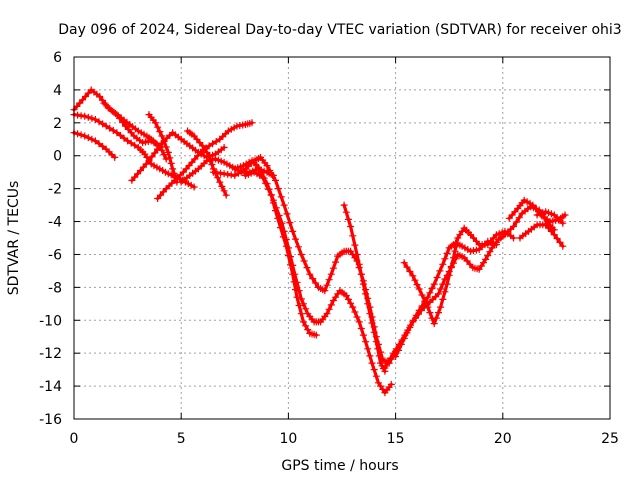 This screenshot has height=480, width=640. I want to click on y-tick-label: -6, so click(55, 255).